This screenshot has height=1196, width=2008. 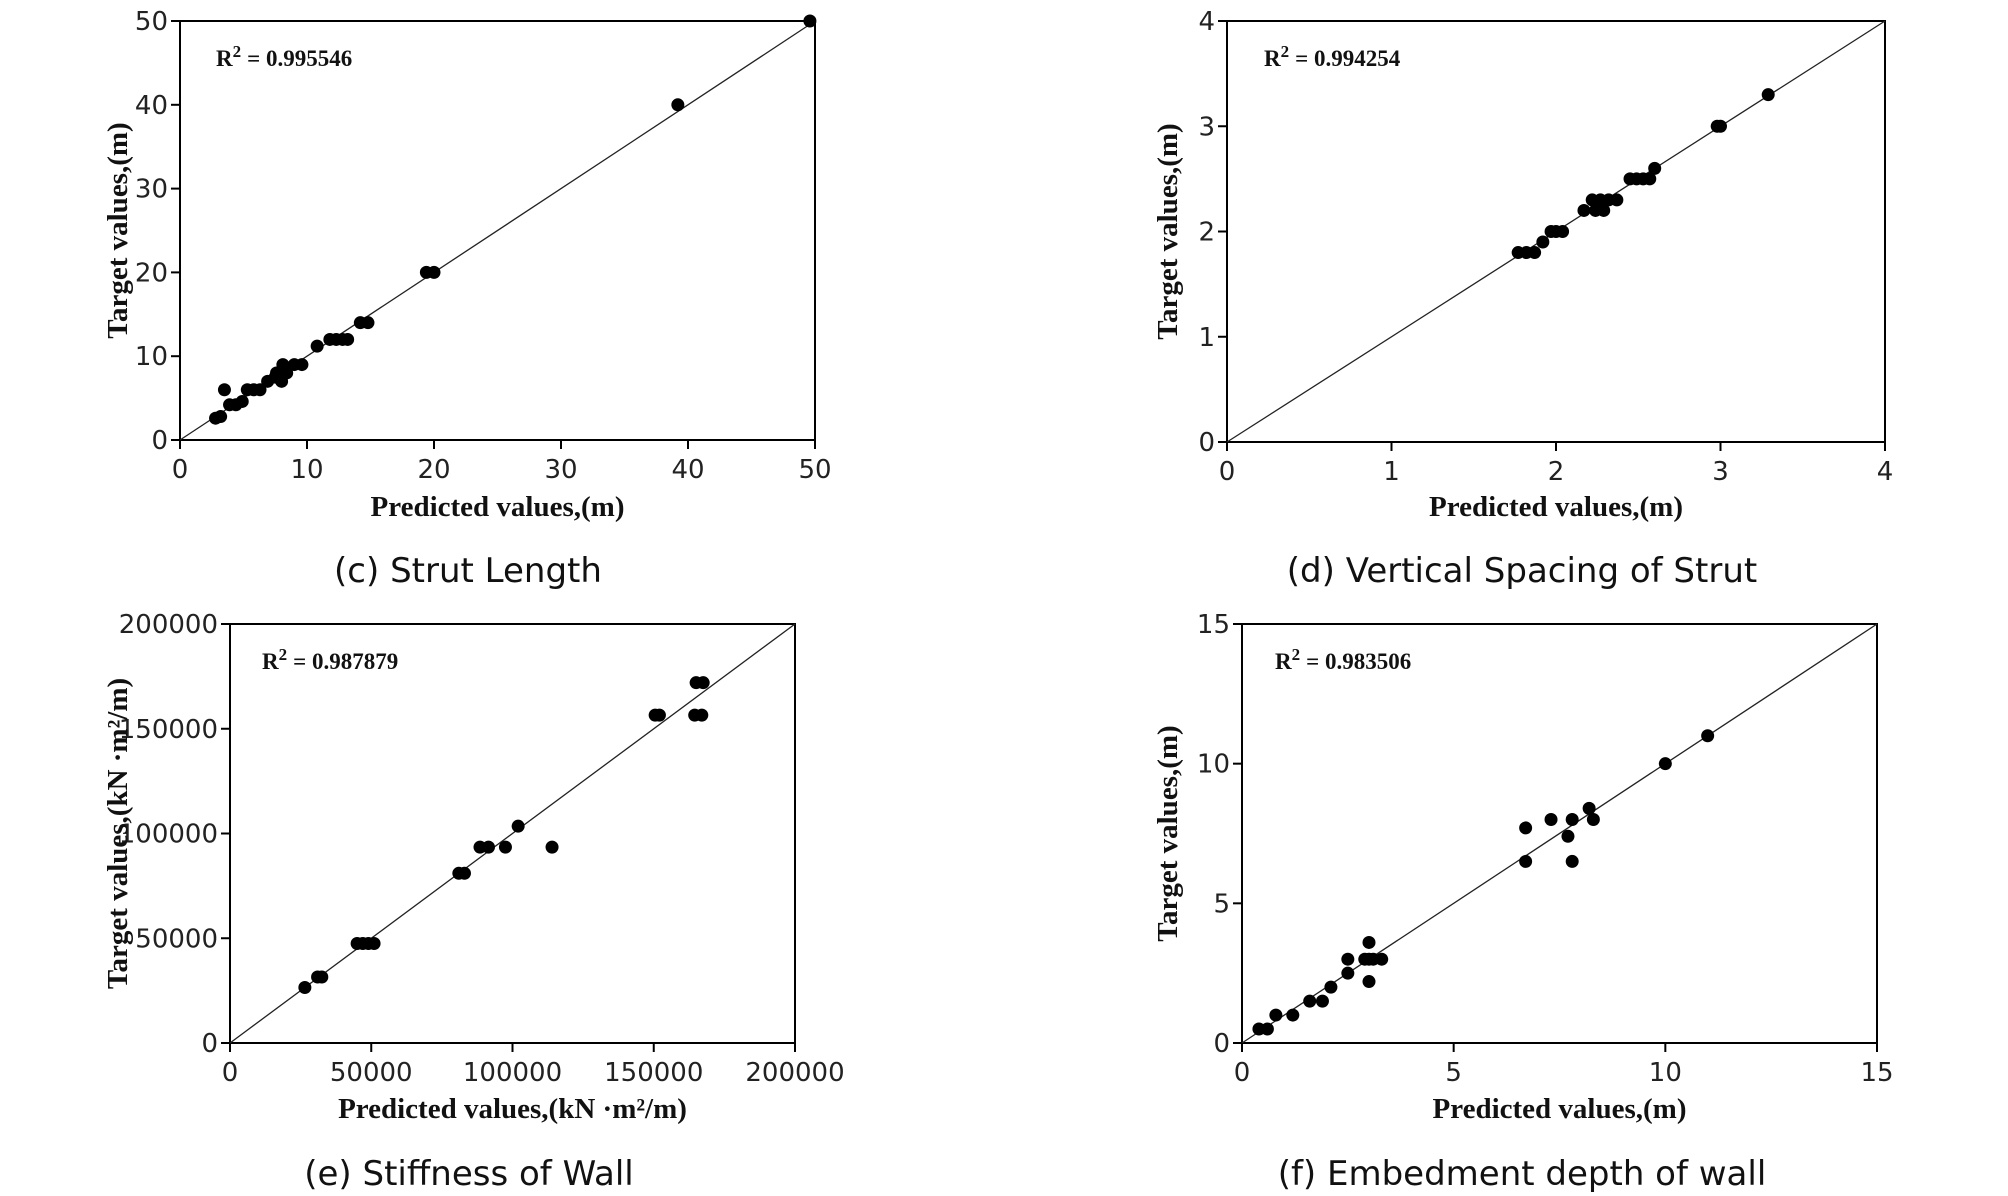 What do you see at coordinates (1221, 904) in the screenshot?
I see `y-tick-label: 5` at bounding box center [1221, 904].